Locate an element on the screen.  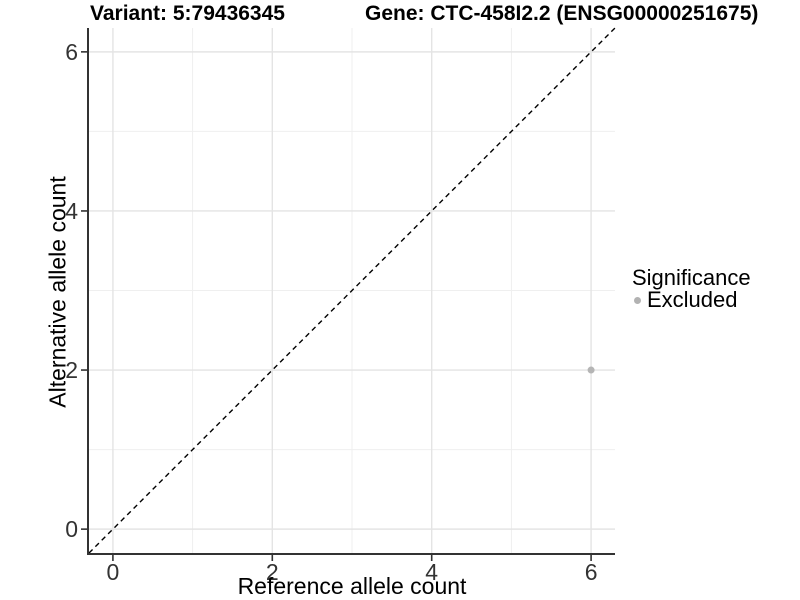
y-tick-label: 0 is located at coordinates (71, 529).